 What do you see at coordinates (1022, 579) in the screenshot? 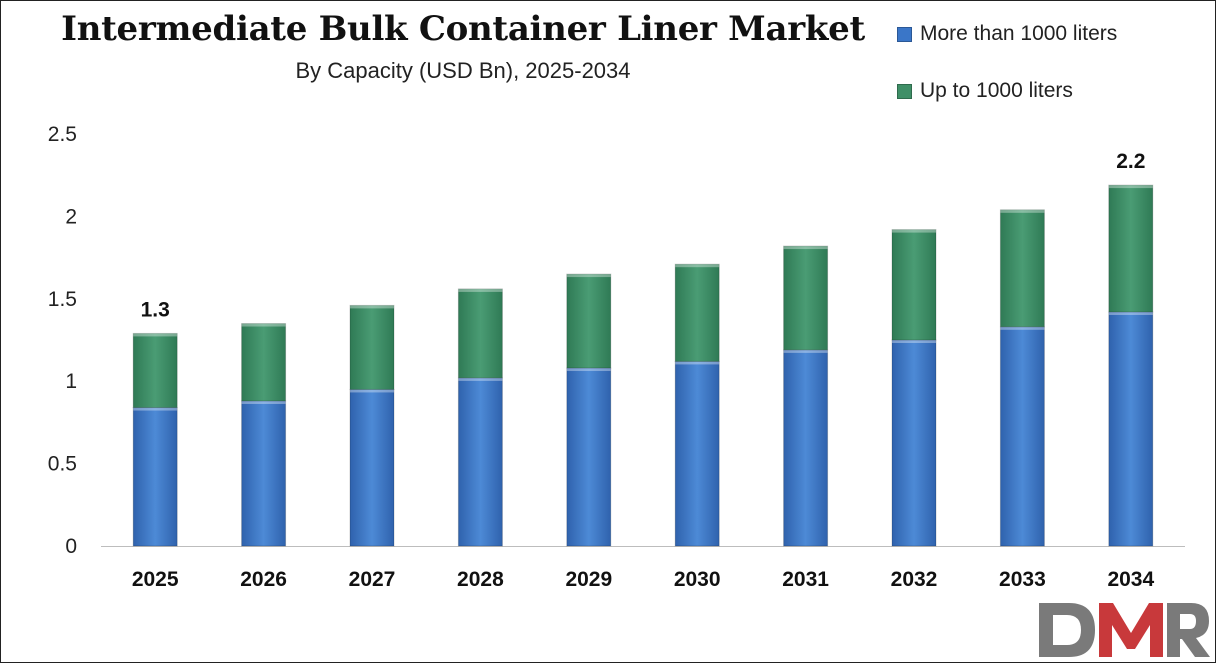
I see `x-tick-label: 2033` at bounding box center [1022, 579].